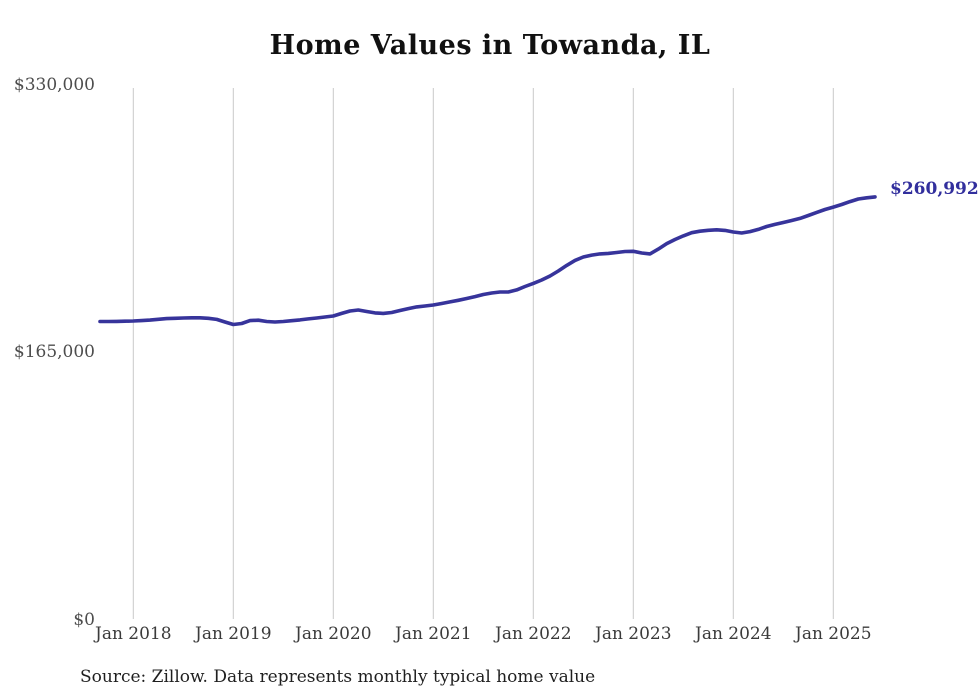 The width and height of the screenshot is (980, 699). I want to click on y-axis-tick-330000: $330,000, so click(54, 85).